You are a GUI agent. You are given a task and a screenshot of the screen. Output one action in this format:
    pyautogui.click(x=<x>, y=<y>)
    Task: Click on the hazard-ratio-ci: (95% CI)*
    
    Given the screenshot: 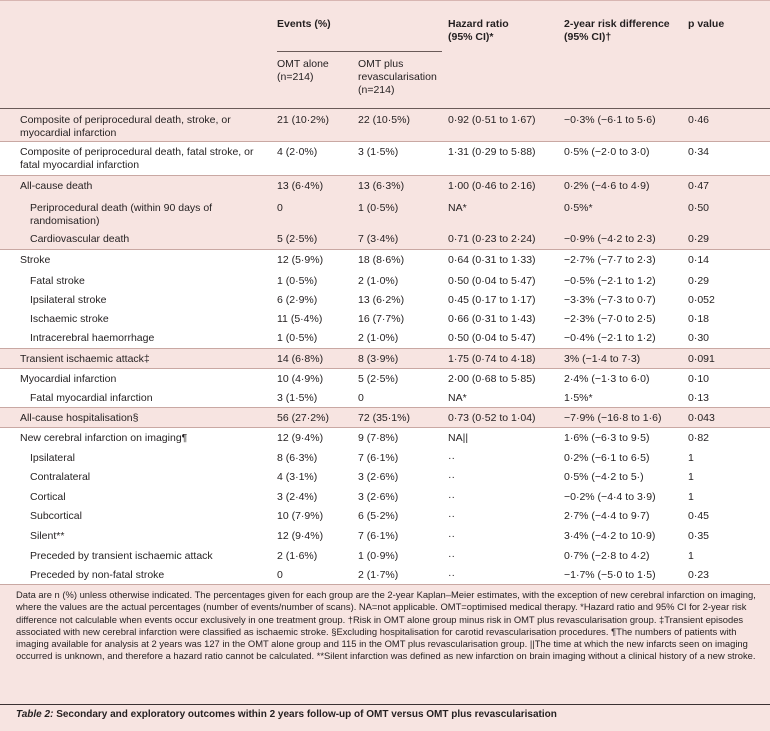 What is the action you would take?
    pyautogui.click(x=471, y=37)
    